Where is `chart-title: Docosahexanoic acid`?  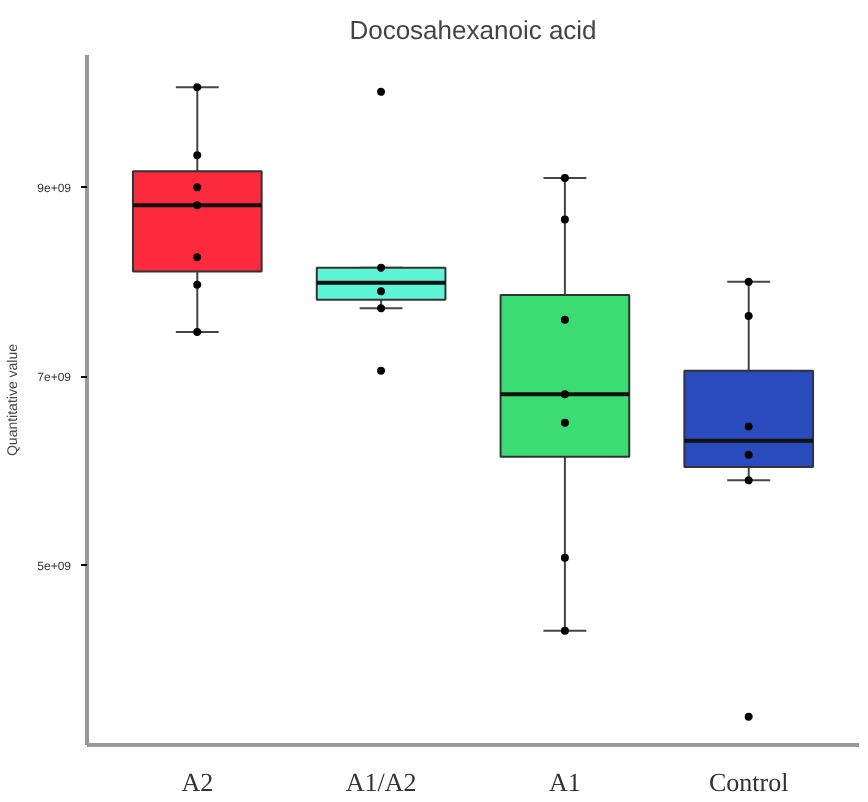
chart-title: Docosahexanoic acid is located at coordinates (473, 30).